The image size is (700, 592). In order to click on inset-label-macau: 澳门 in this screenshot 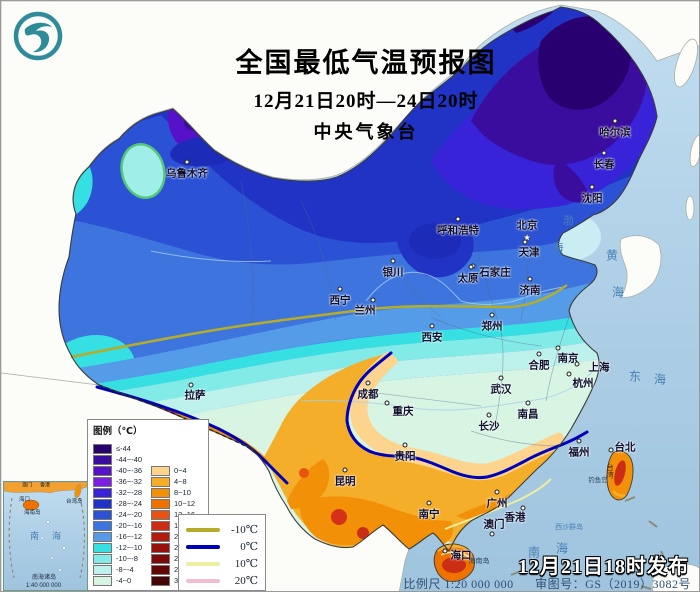, I will do `click(27, 485)`.